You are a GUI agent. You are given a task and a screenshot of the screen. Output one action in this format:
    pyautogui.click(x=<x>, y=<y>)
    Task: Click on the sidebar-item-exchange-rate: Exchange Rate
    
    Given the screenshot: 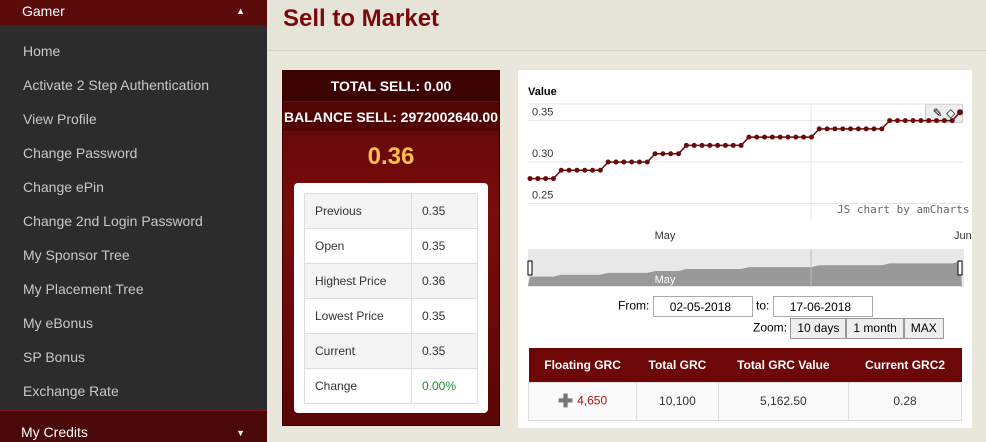 What is the action you would take?
    pyautogui.click(x=71, y=391)
    